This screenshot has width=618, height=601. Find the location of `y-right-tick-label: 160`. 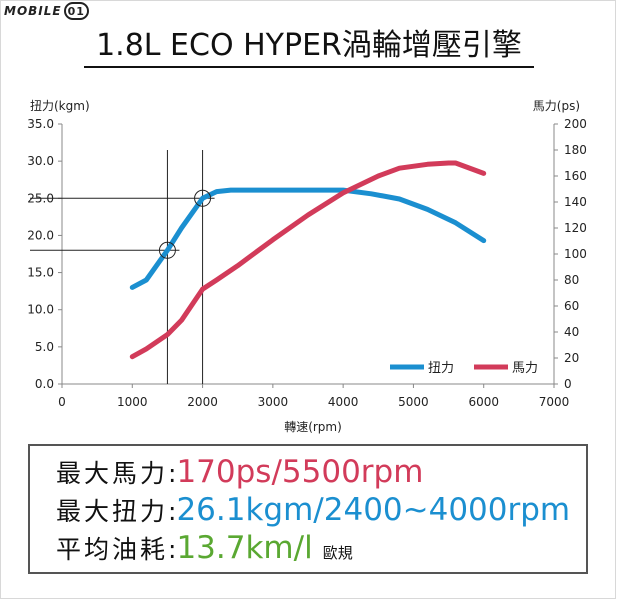

y-right-tick-label: 160 is located at coordinates (575, 176).